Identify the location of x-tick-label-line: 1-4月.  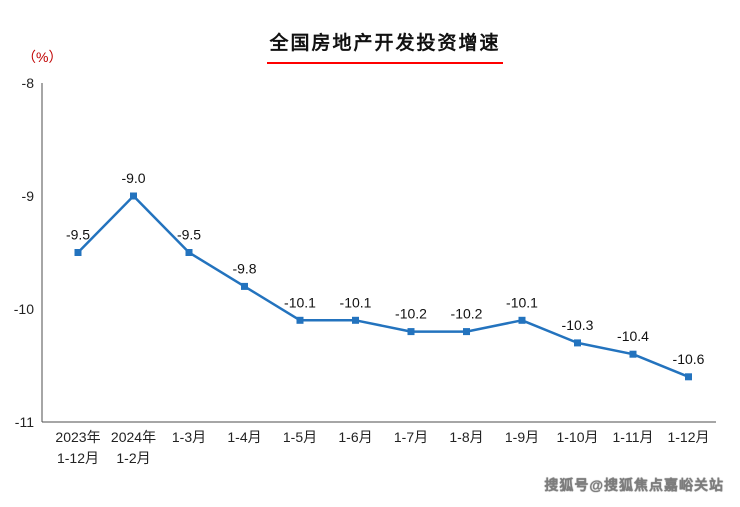
(244, 437).